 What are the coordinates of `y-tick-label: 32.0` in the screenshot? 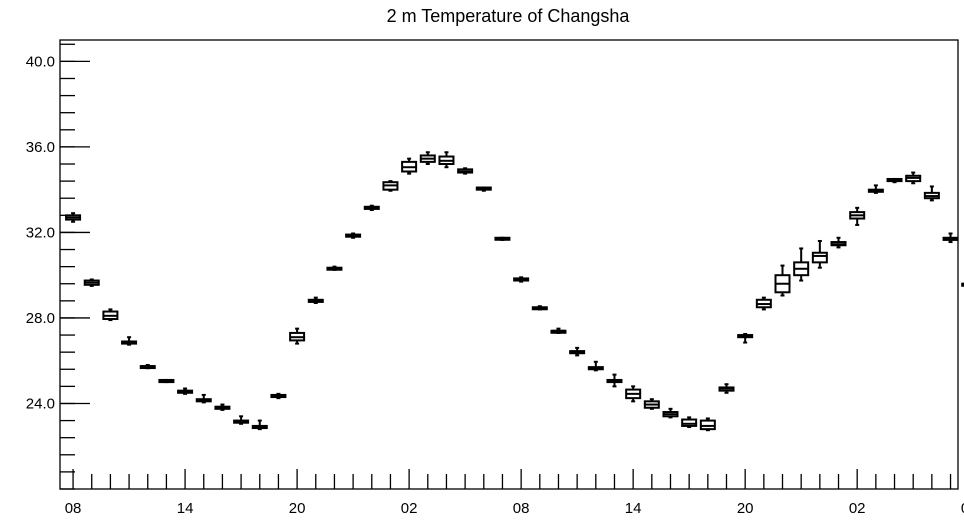 It's located at (40, 232).